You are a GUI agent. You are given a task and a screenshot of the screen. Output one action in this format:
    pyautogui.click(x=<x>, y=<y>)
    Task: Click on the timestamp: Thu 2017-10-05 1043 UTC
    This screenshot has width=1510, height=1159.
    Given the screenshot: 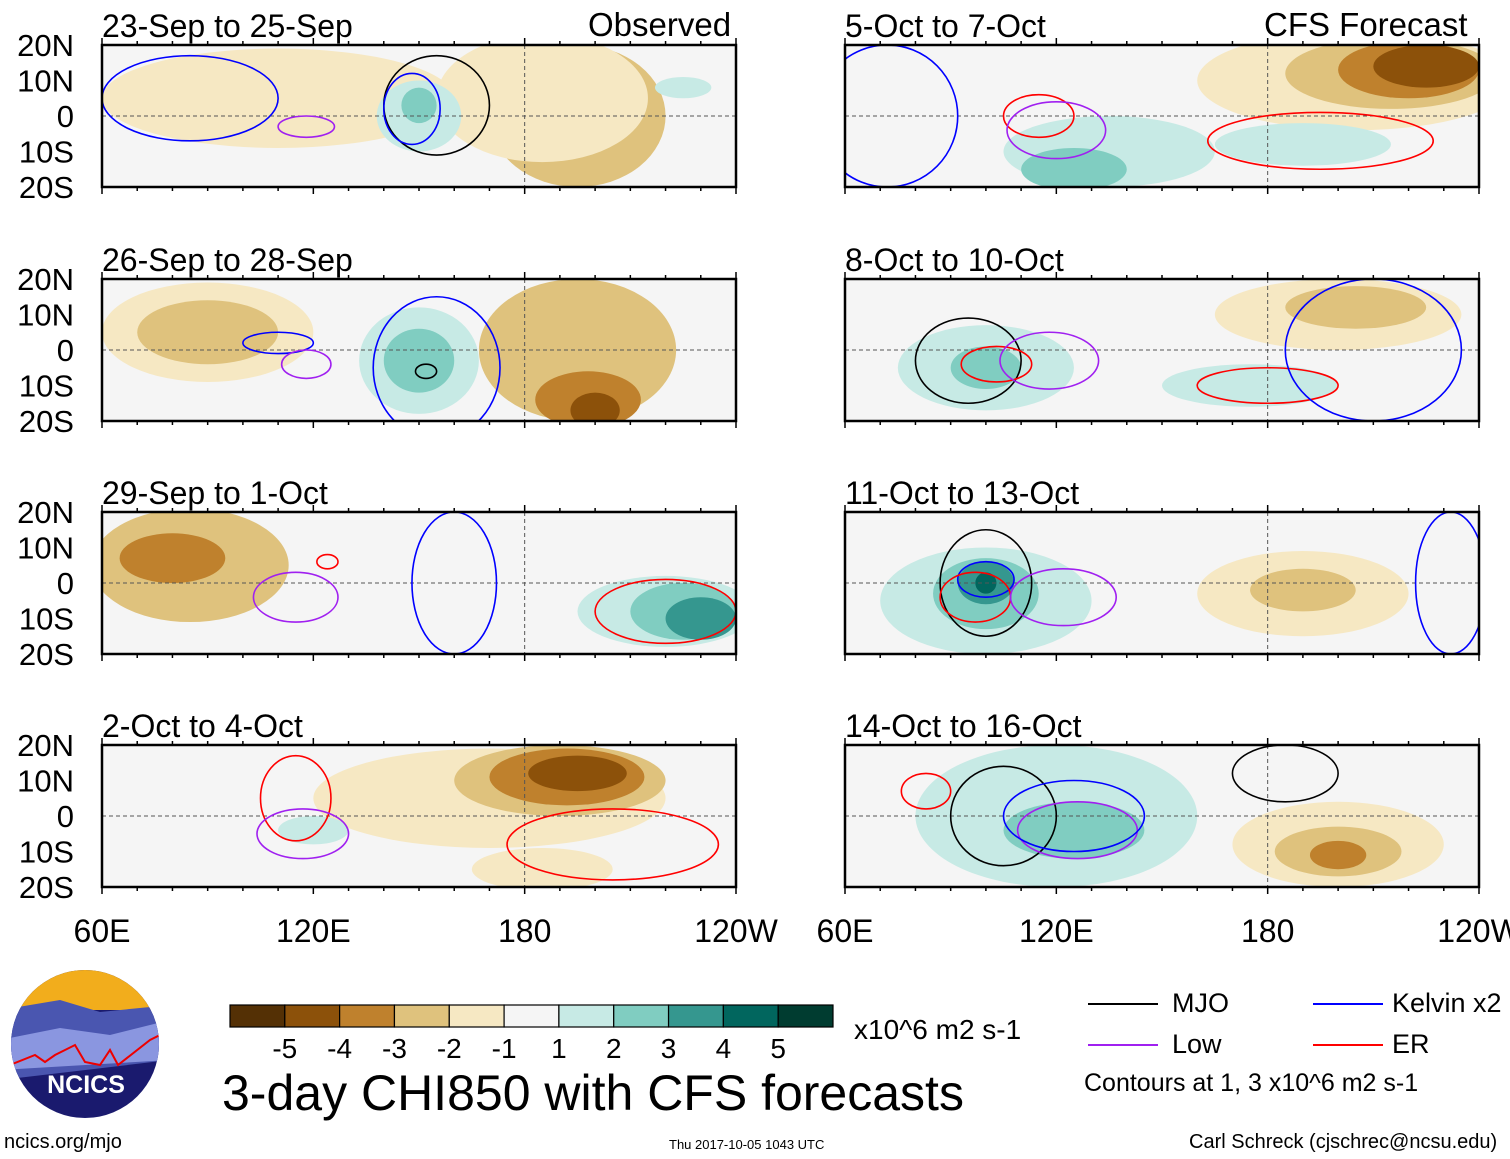 What is the action you would take?
    pyautogui.click(x=747, y=1144)
    